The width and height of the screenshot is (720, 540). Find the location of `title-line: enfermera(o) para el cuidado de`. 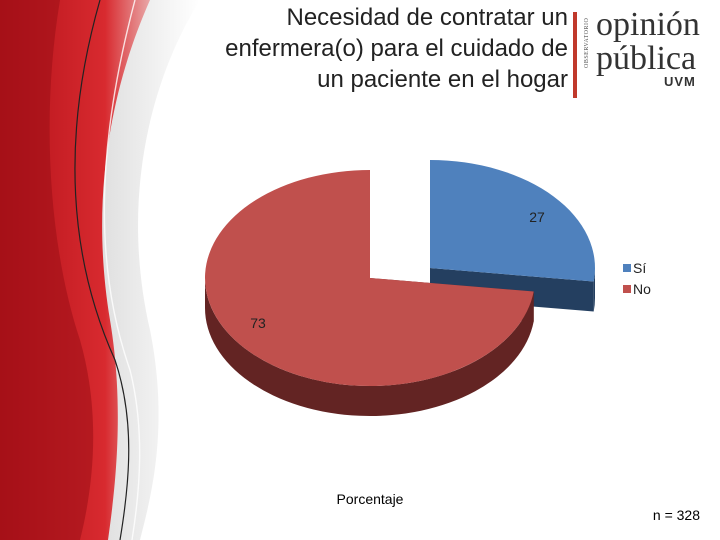

title-line: enfermera(o) para el cuidado de is located at coordinates (396, 48).